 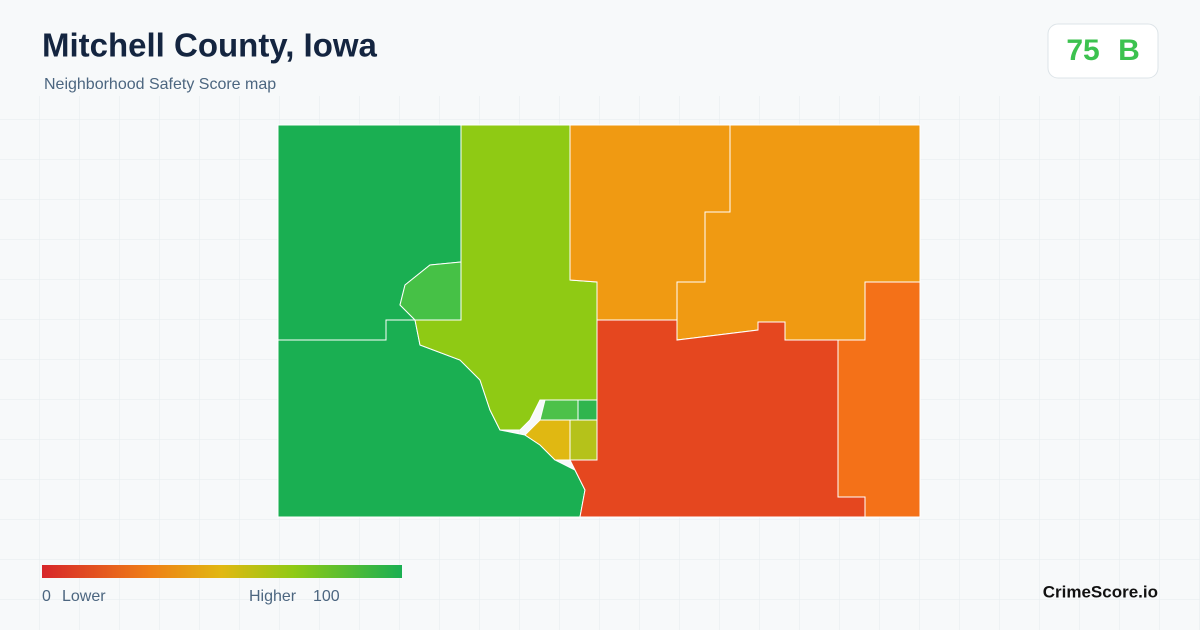 I want to click on legend-min: 0, so click(x=46, y=596).